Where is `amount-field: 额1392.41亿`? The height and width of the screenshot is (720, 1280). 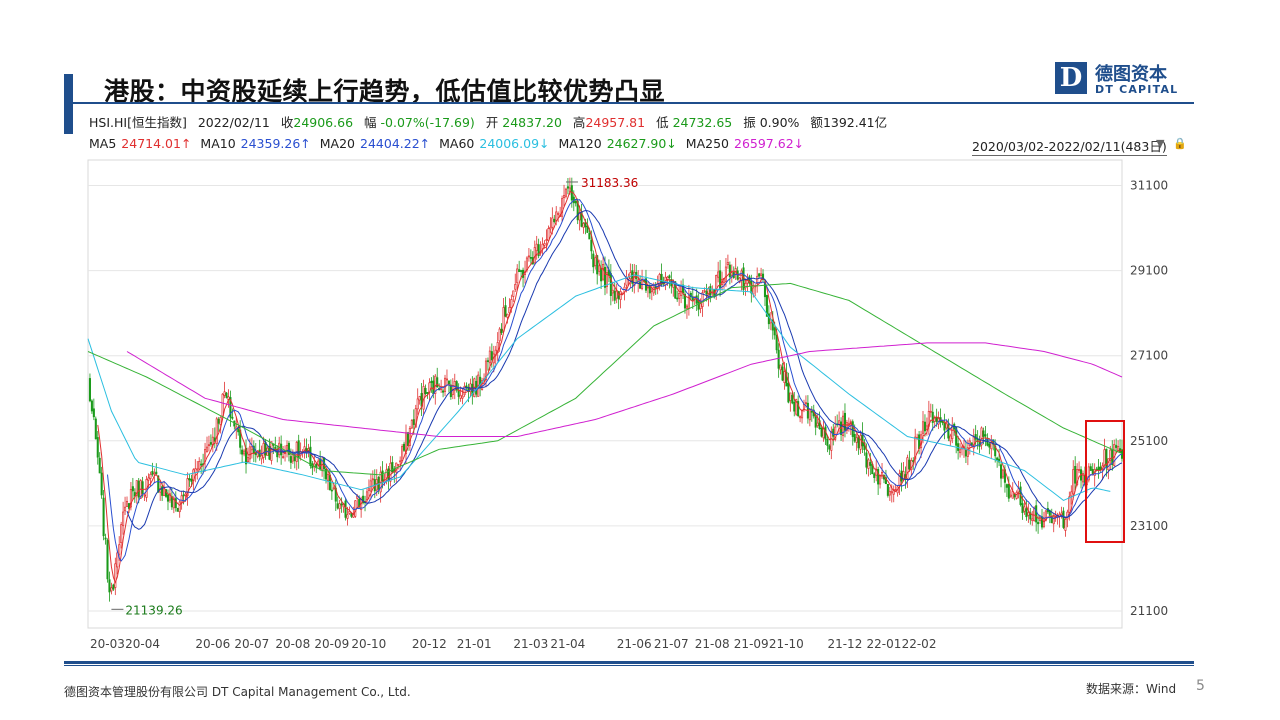 amount-field: 额1392.41亿 is located at coordinates (848, 122).